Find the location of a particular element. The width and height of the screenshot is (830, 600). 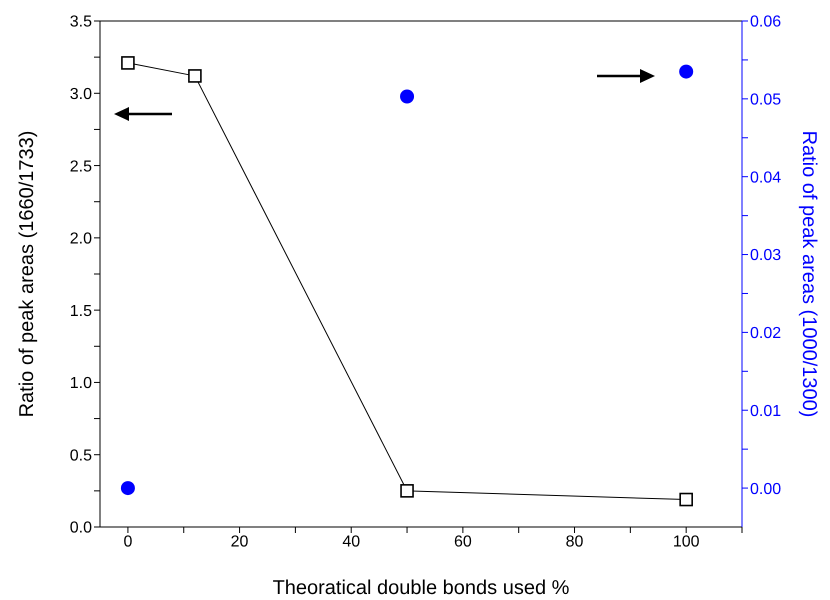

y-tick-label: 3.0 is located at coordinates (81, 94).